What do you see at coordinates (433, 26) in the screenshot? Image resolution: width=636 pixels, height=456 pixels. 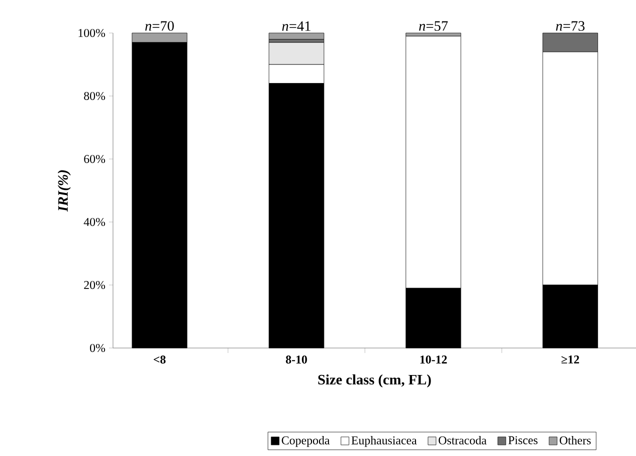 I see `annotation: n=57` at bounding box center [433, 26].